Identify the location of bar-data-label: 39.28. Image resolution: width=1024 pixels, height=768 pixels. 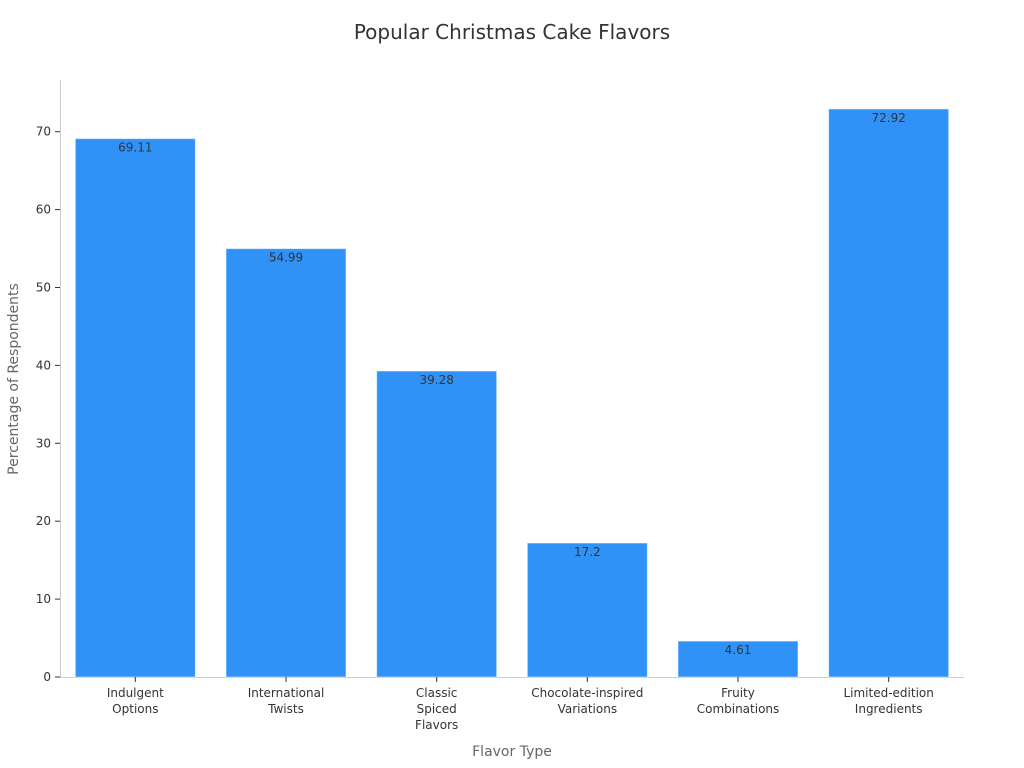
(436, 380).